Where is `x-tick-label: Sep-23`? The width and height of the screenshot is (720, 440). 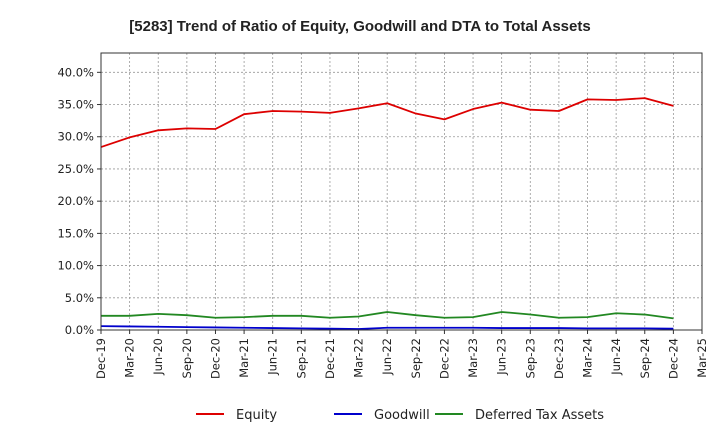
x-tick-label: Sep-23 is located at coordinates (530, 358).